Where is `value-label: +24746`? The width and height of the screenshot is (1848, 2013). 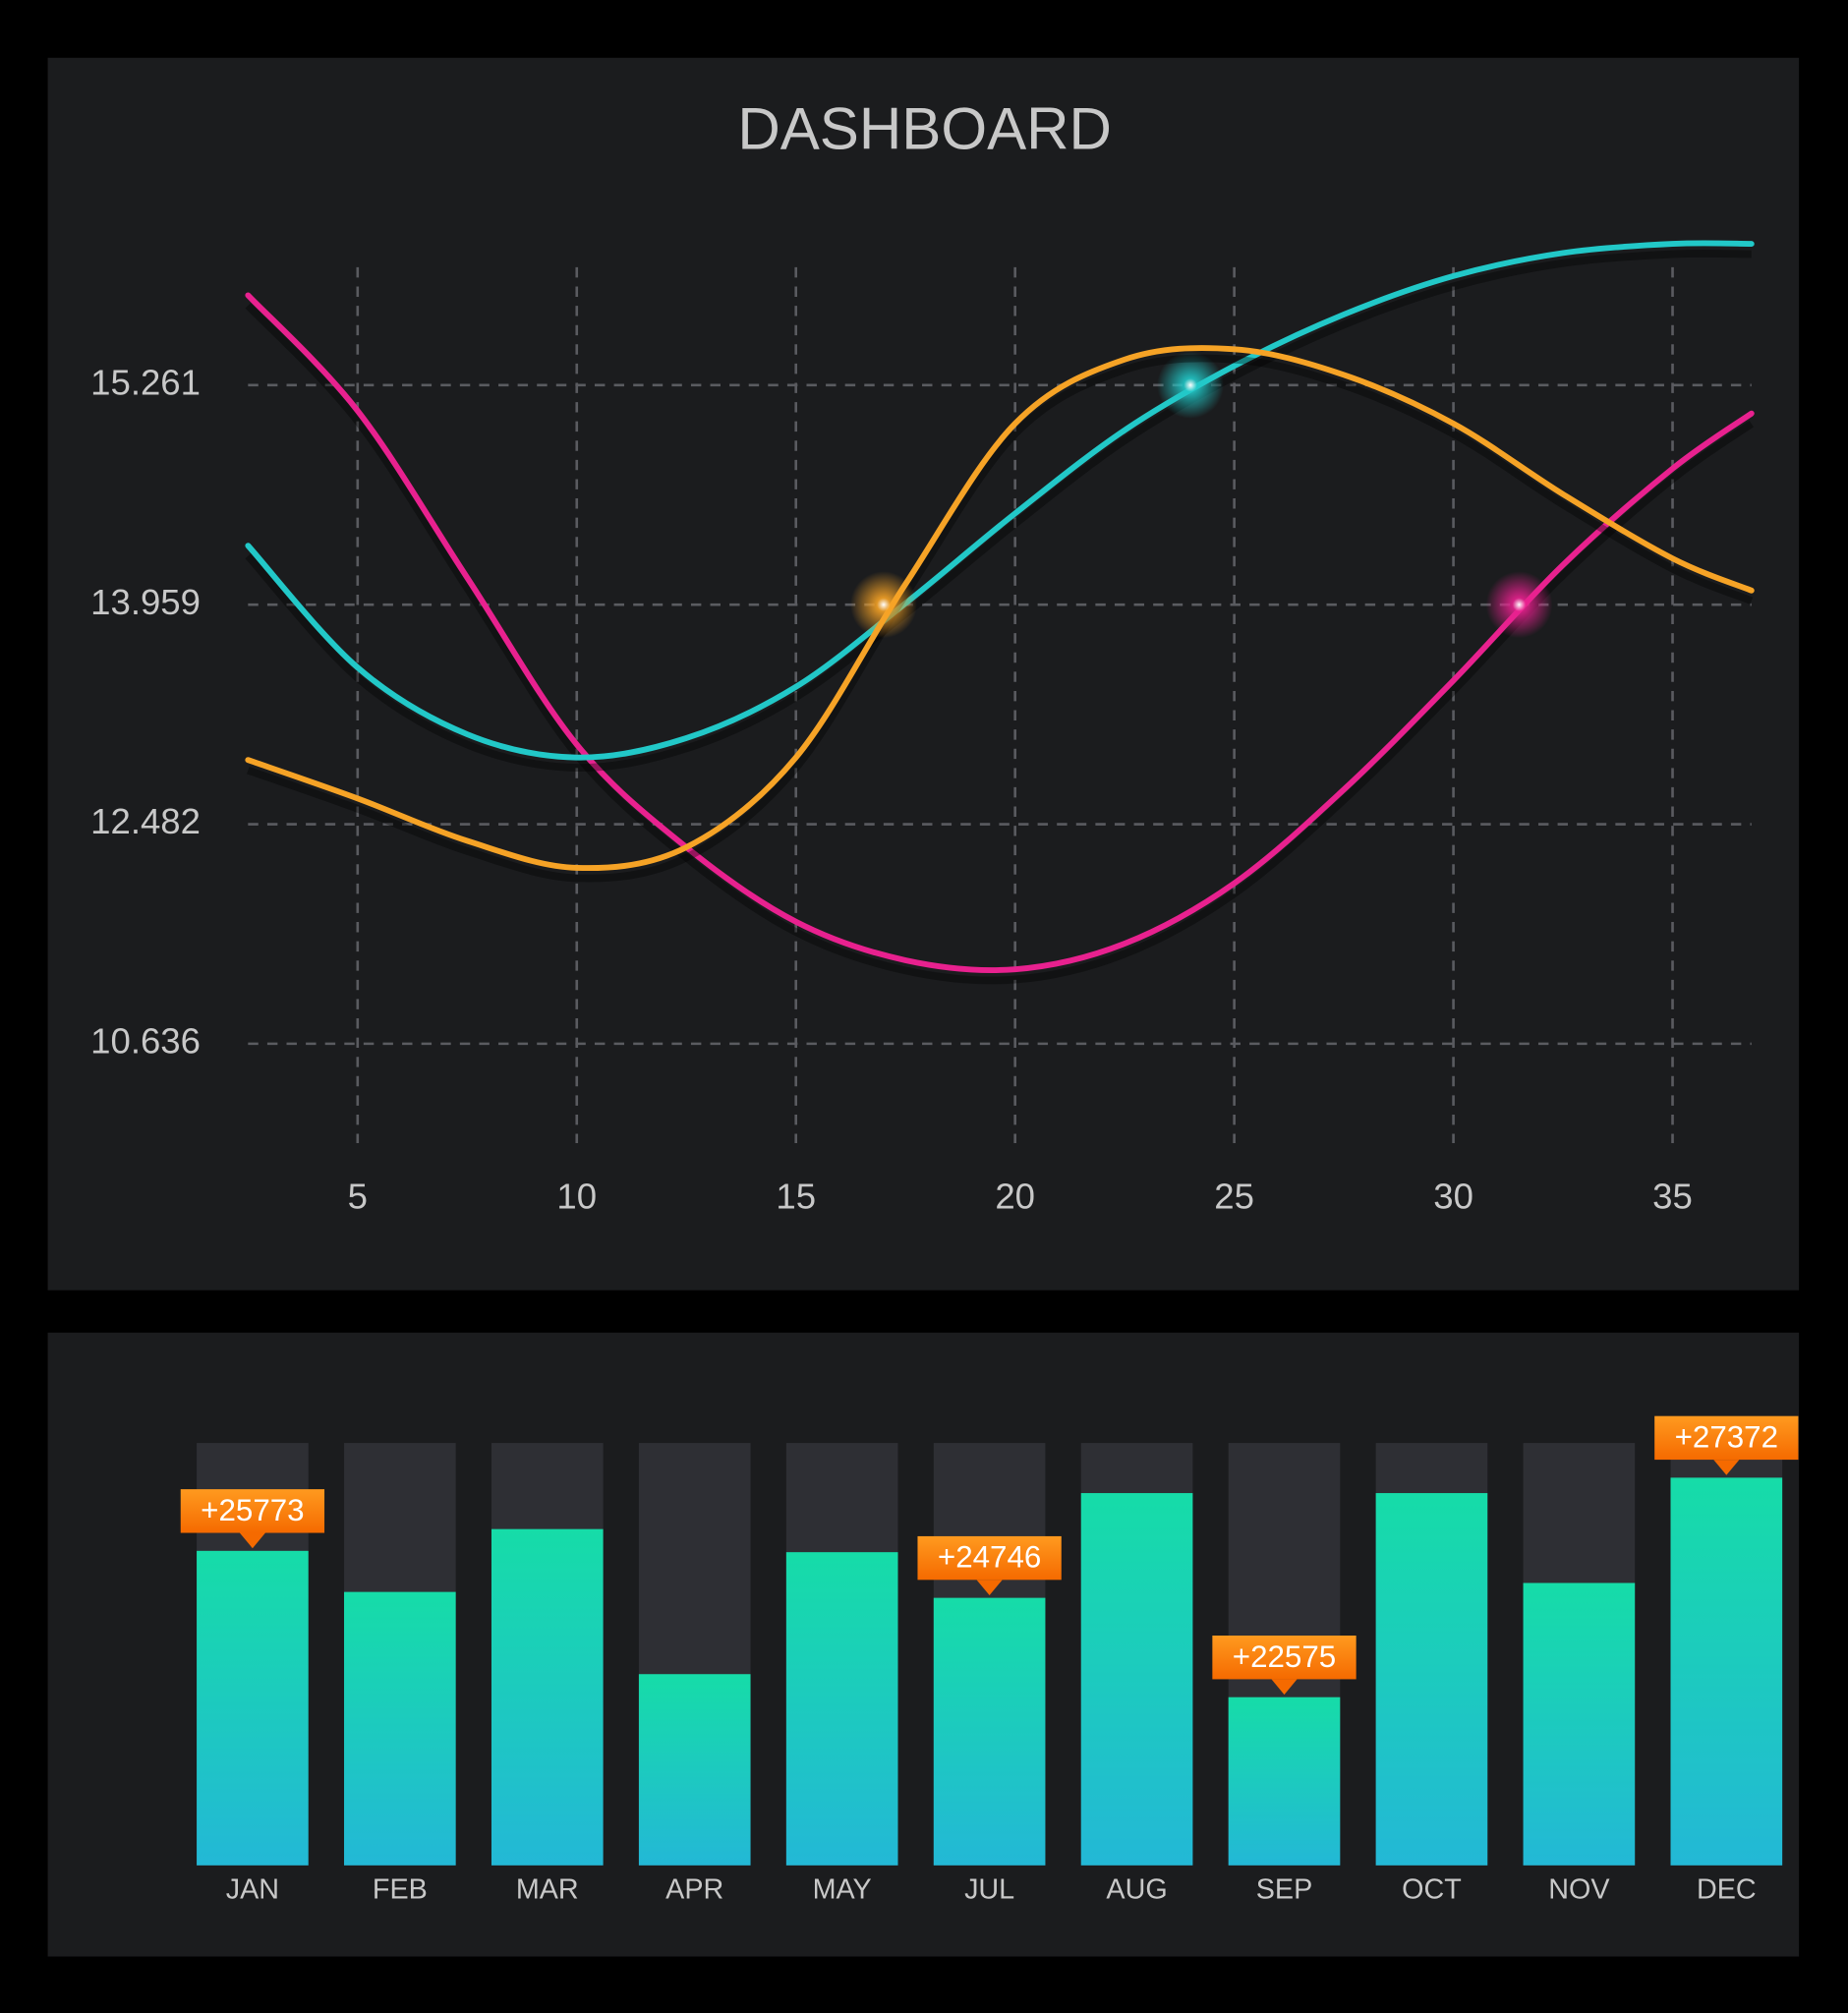 value-label: +24746 is located at coordinates (989, 1557).